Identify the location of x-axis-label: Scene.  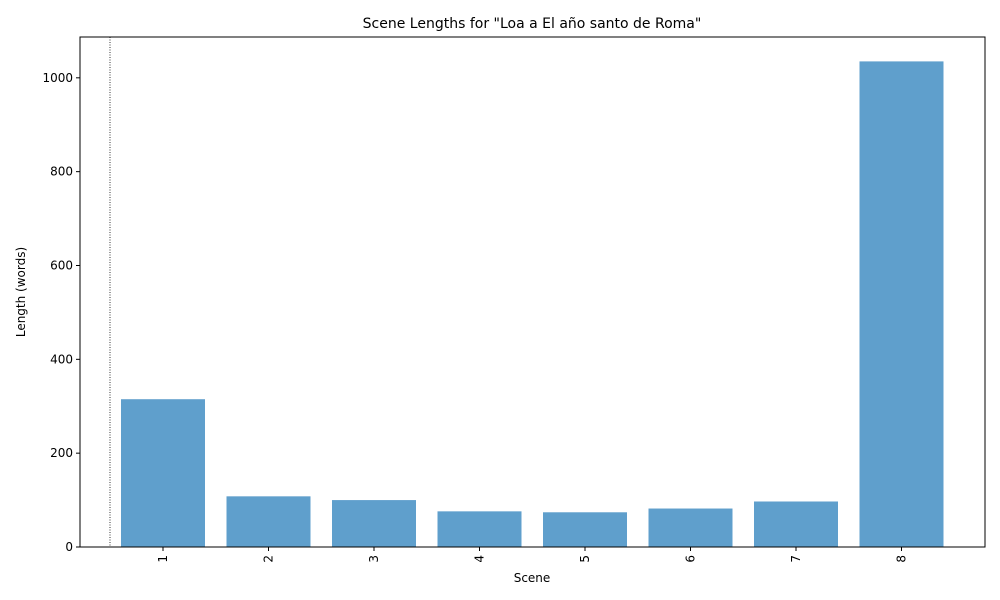
(532, 578).